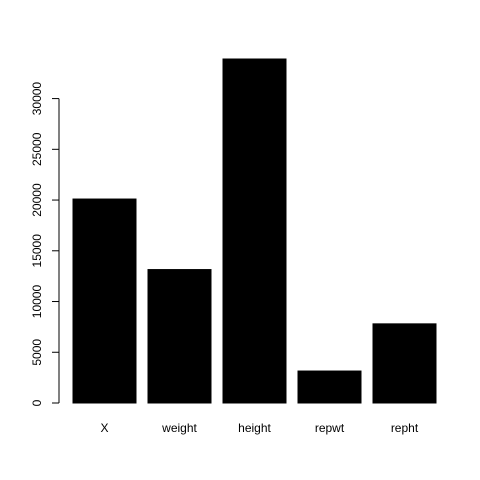 The height and width of the screenshot is (480, 480). Describe the element at coordinates (330, 428) in the screenshot. I see `x-category-label: repwt` at that location.